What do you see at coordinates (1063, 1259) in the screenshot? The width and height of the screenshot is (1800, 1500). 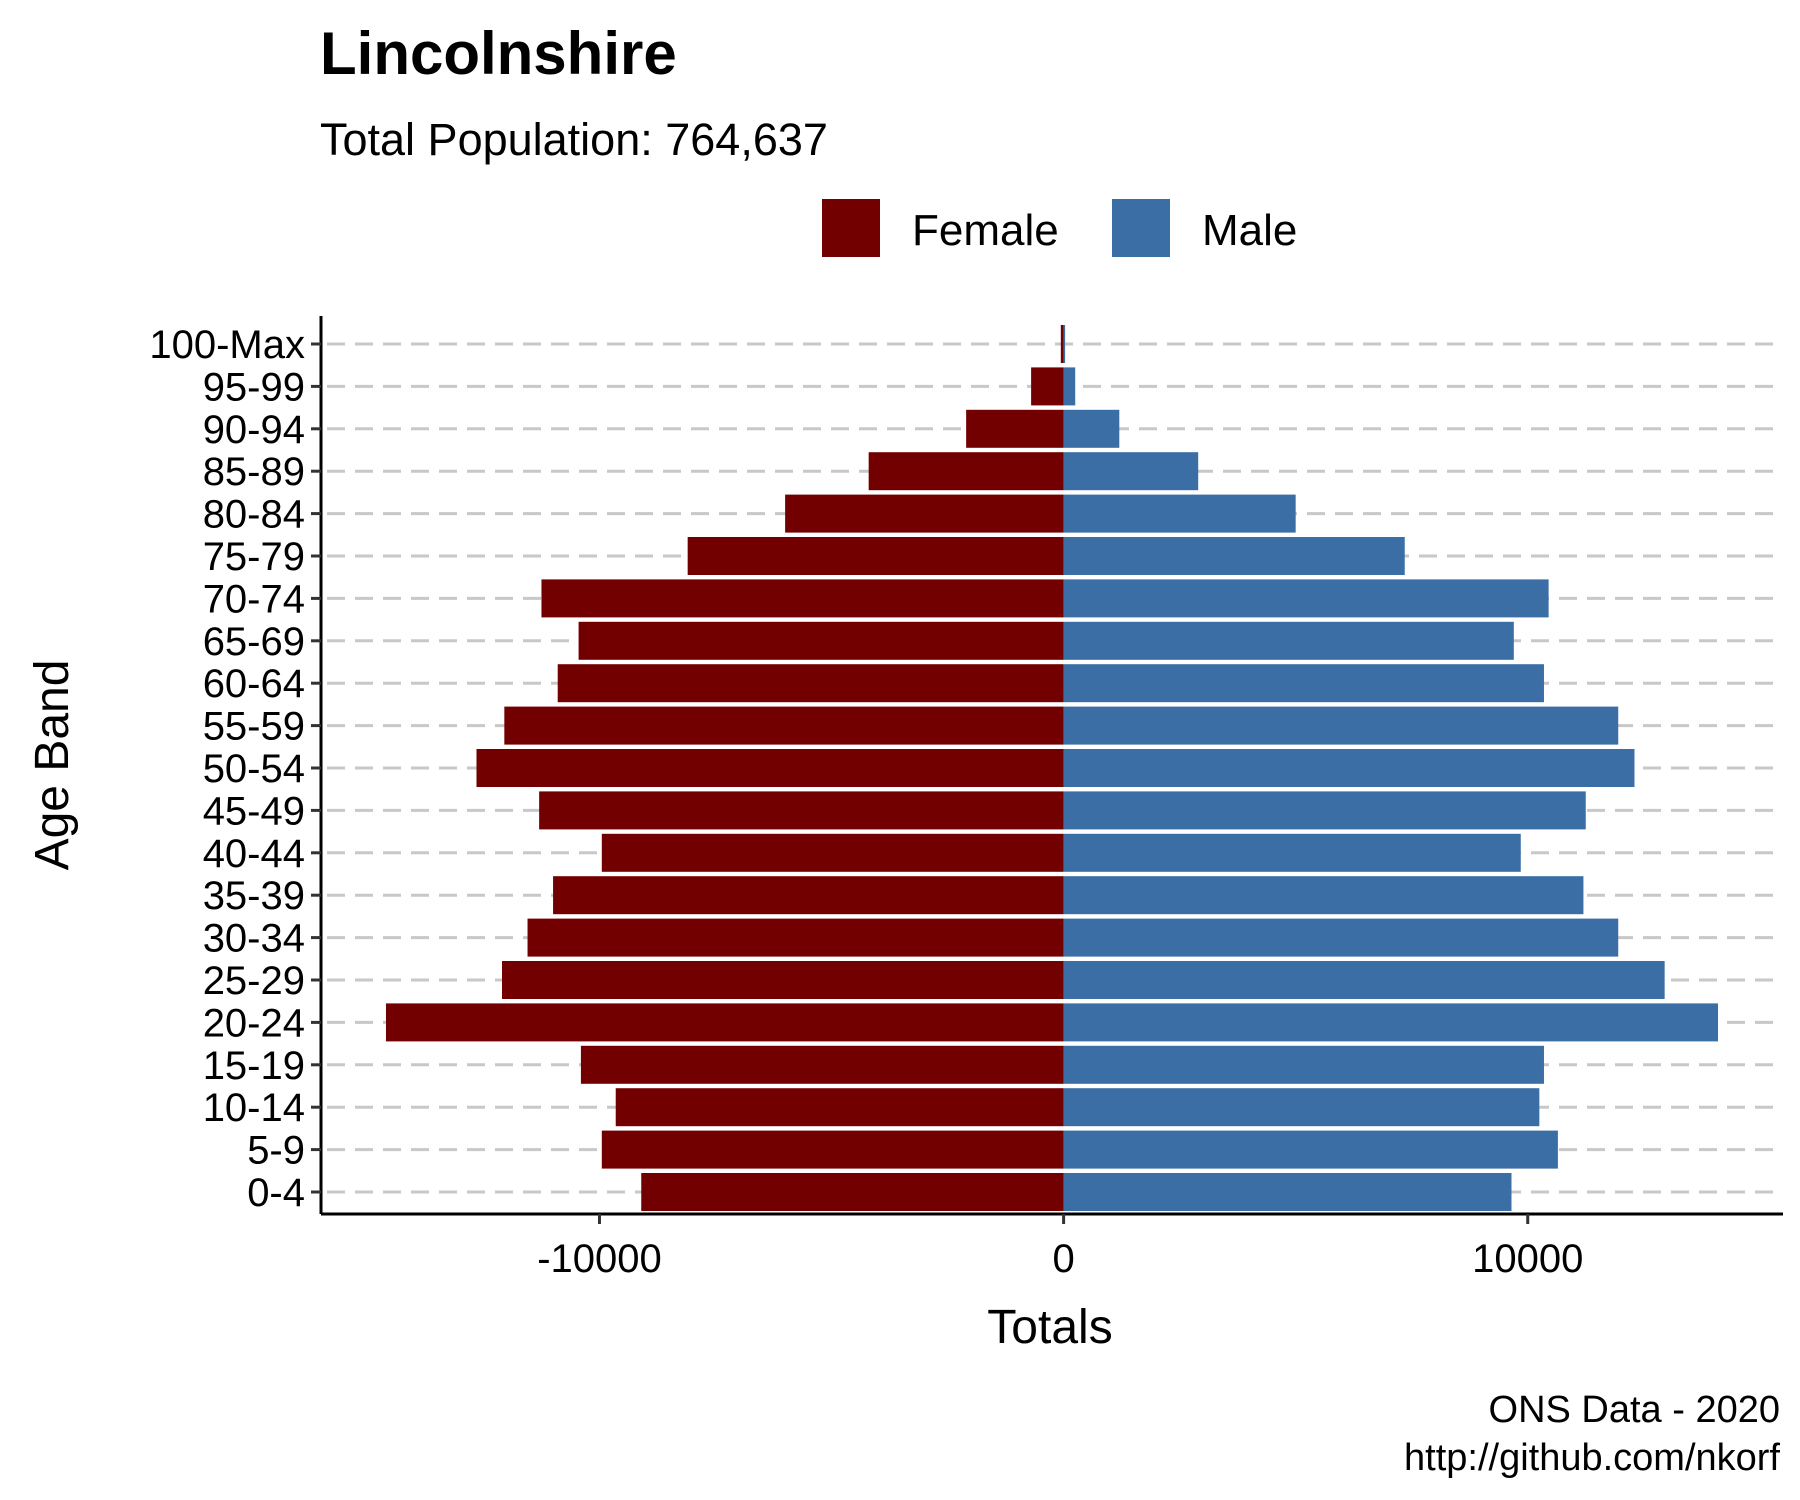 I see `x-tick-label: 0` at bounding box center [1063, 1259].